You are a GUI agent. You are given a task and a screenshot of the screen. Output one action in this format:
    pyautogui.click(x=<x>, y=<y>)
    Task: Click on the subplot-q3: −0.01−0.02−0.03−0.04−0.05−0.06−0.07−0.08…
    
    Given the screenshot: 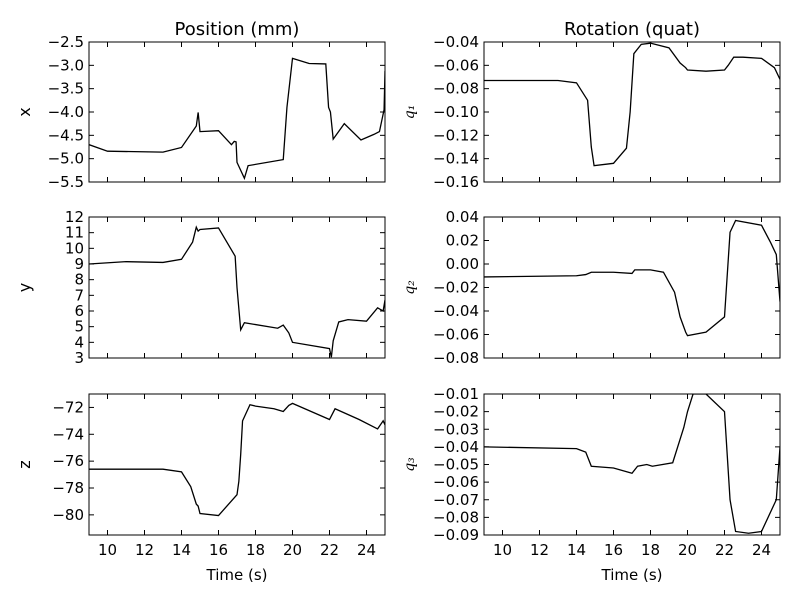 What is the action you would take?
    pyautogui.click(x=591, y=472)
    